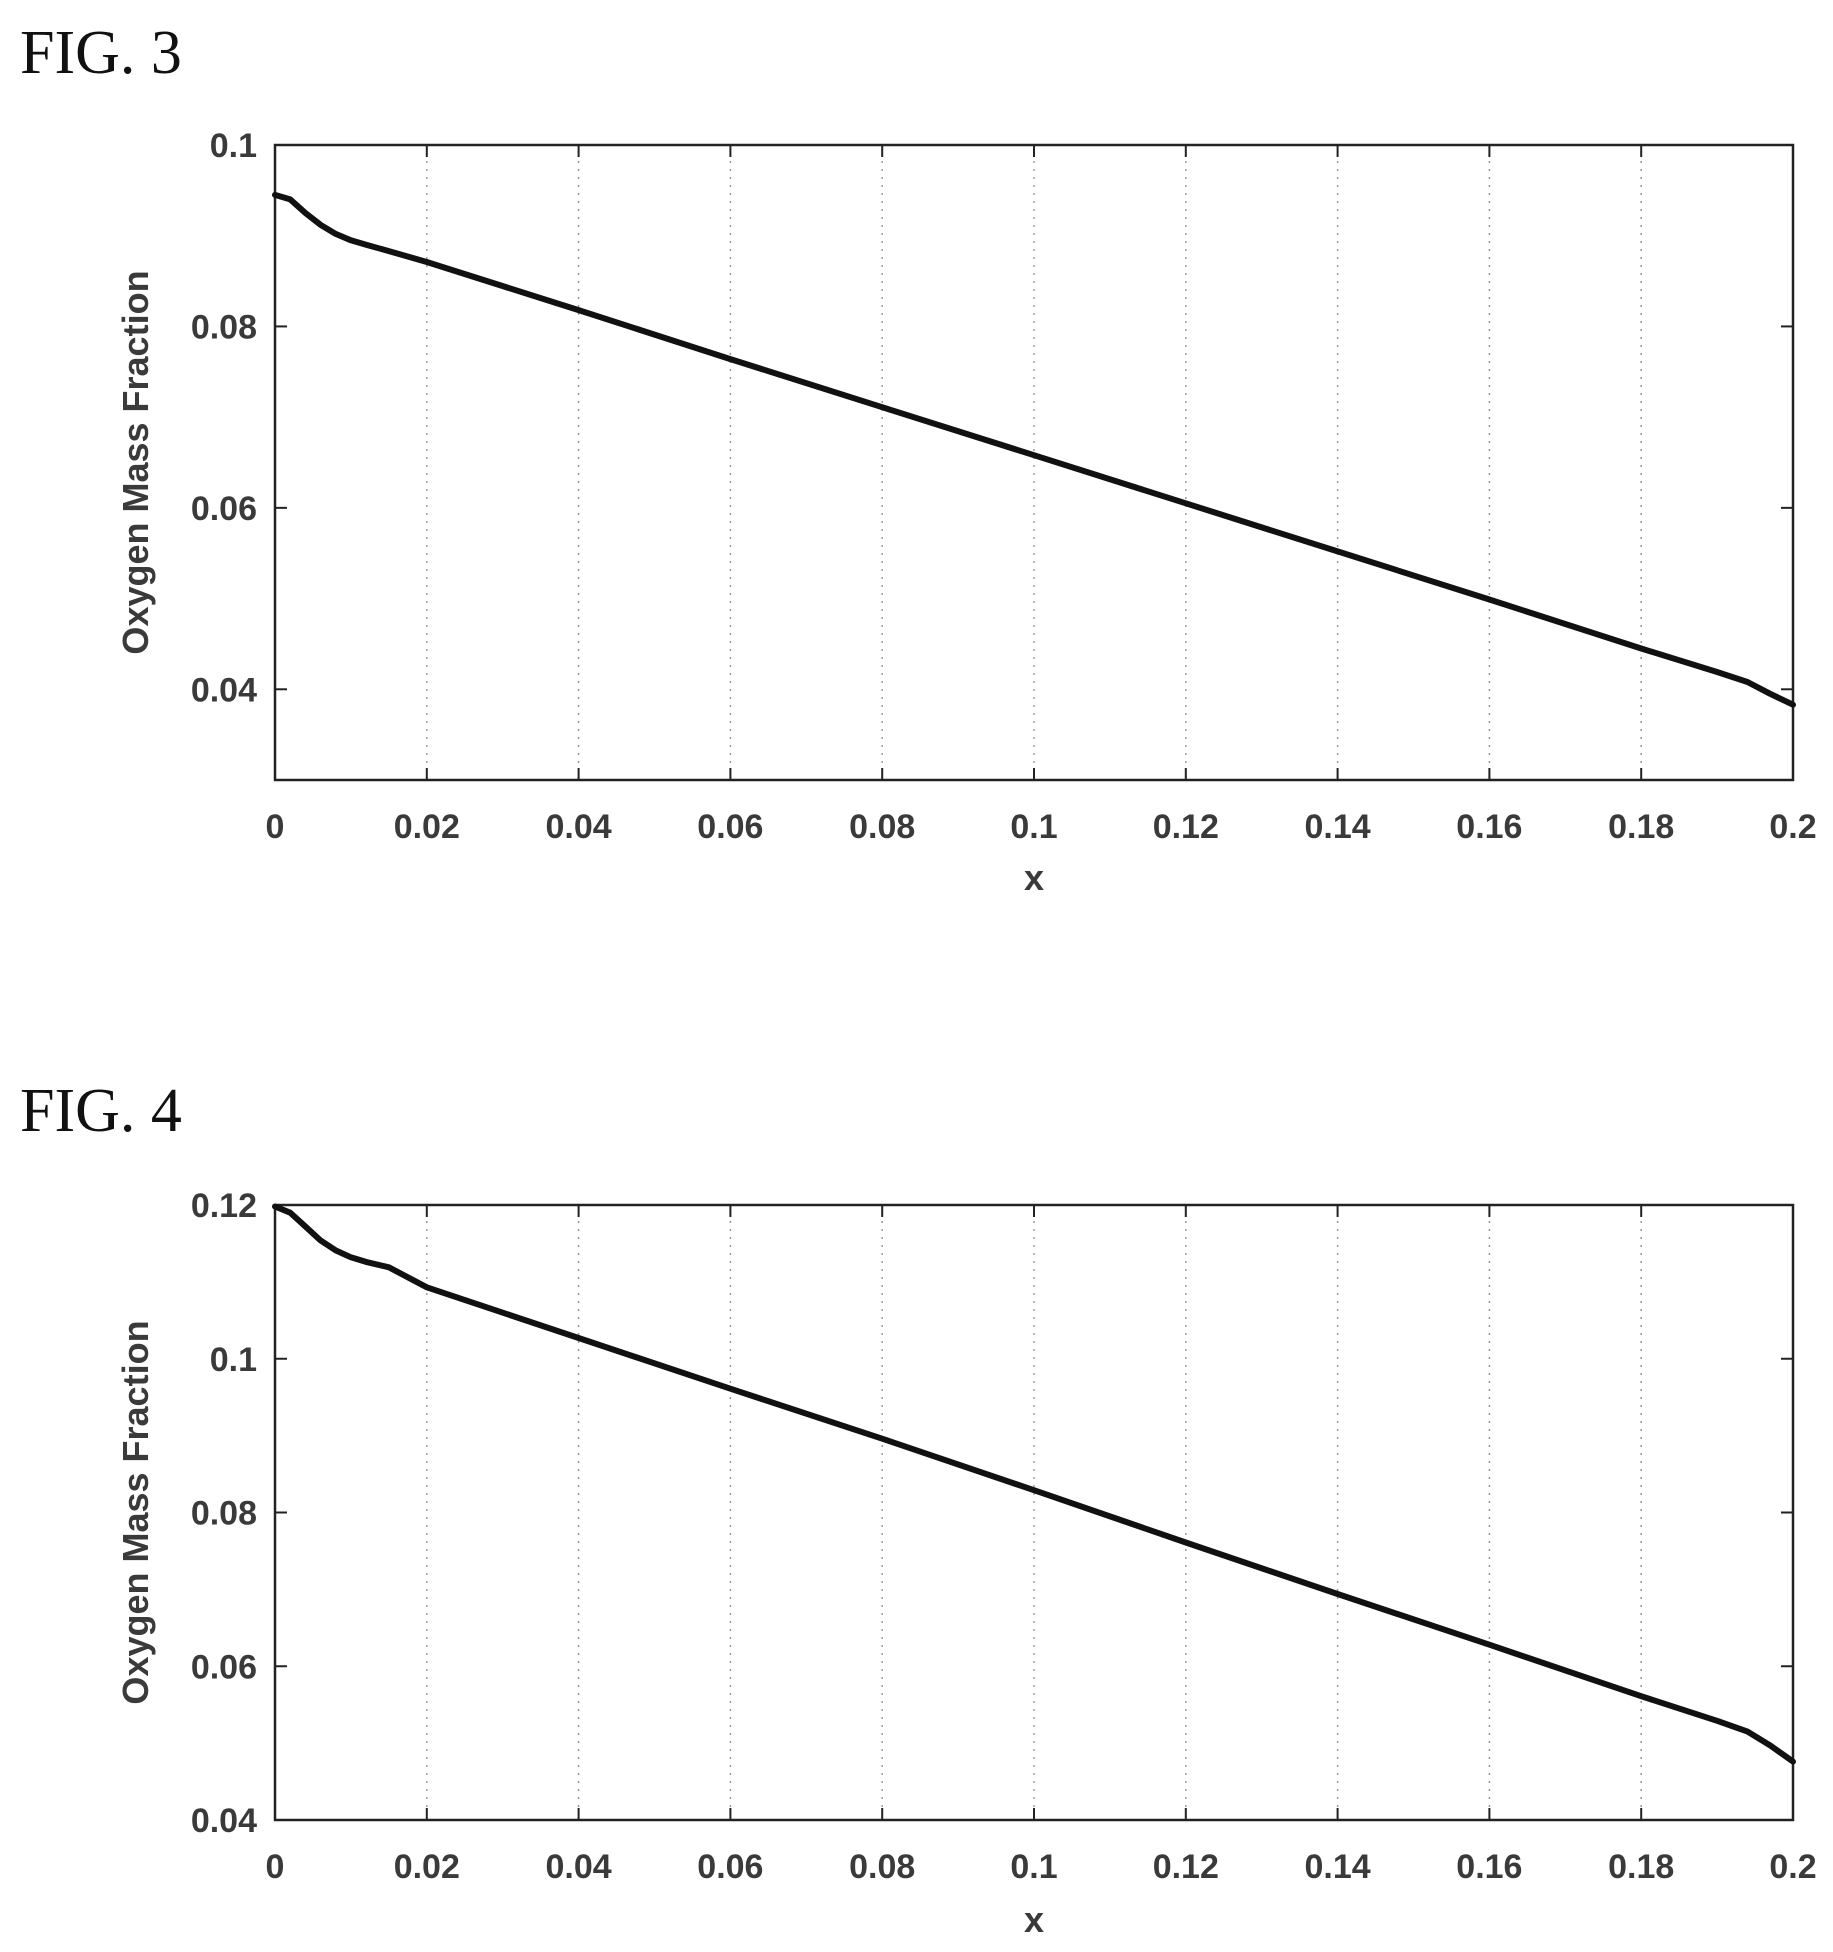  I want to click on figure-label: FIG. 4, so click(101, 1111).